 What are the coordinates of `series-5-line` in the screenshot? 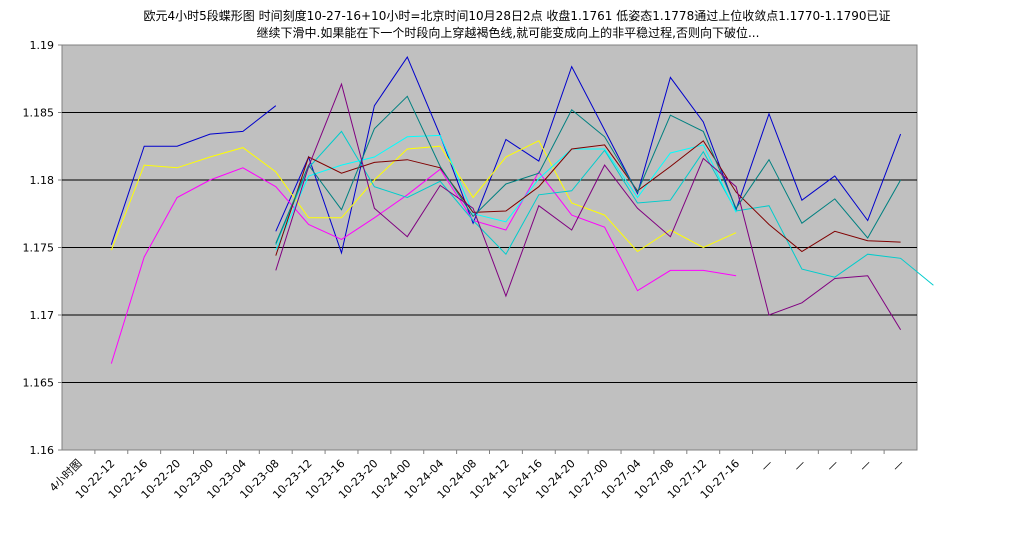 It's located at (506, 192).